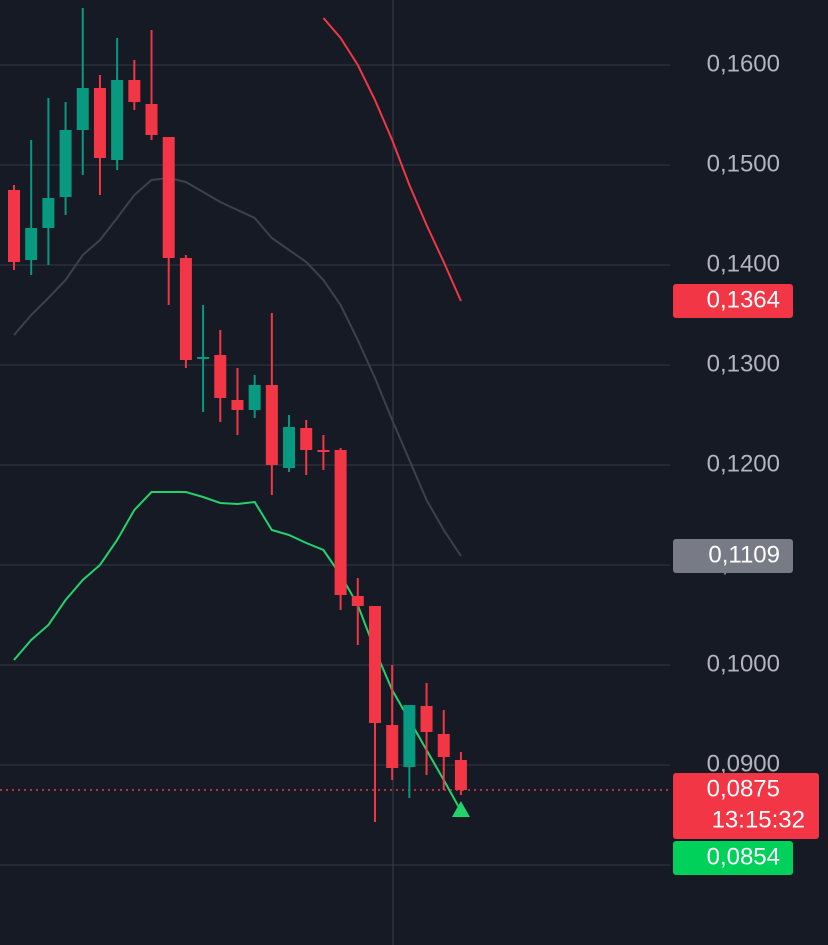 The height and width of the screenshot is (945, 828). What do you see at coordinates (743, 263) in the screenshot?
I see `y-tick-label: 0,1400` at bounding box center [743, 263].